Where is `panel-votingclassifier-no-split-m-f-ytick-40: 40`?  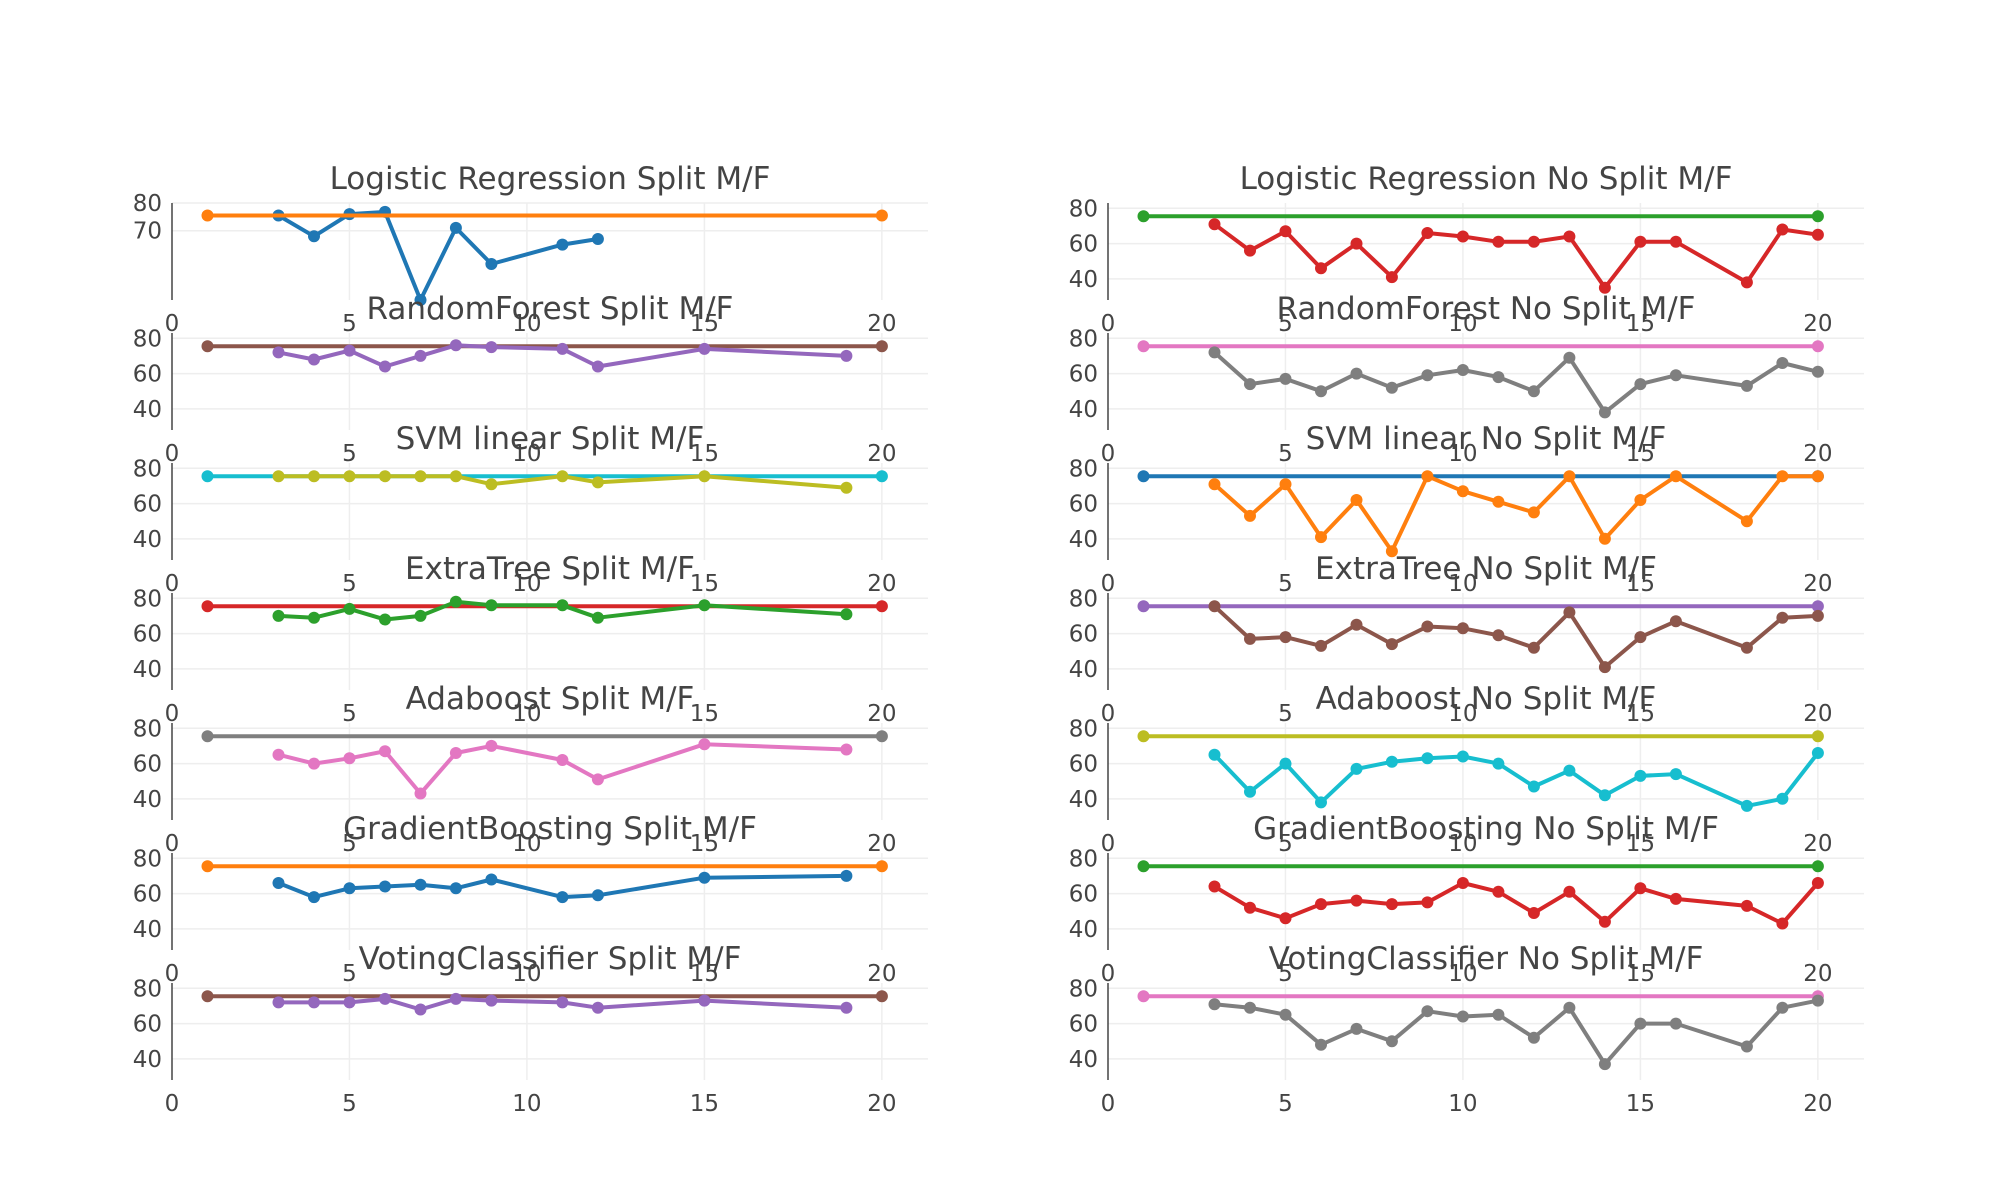 panel-votingclassifier-no-split-m-f-ytick-40: 40 is located at coordinates (1083, 1060).